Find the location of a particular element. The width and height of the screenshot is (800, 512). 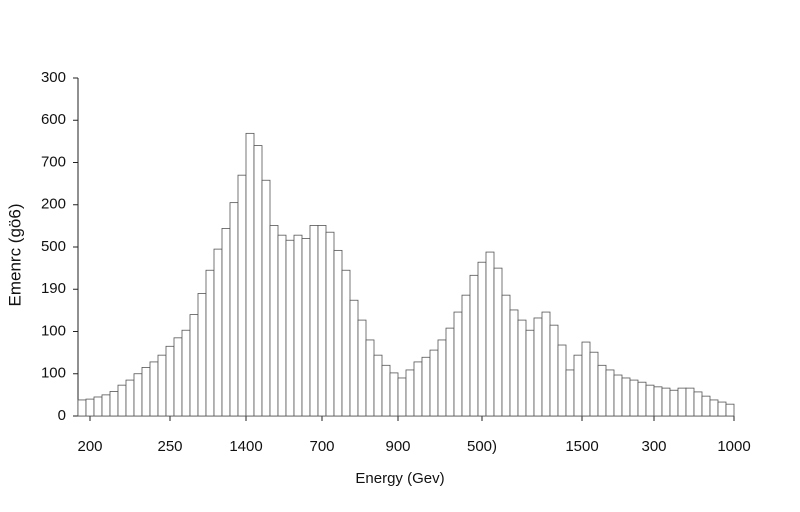

y-tick-label: 300 is located at coordinates (53, 77).